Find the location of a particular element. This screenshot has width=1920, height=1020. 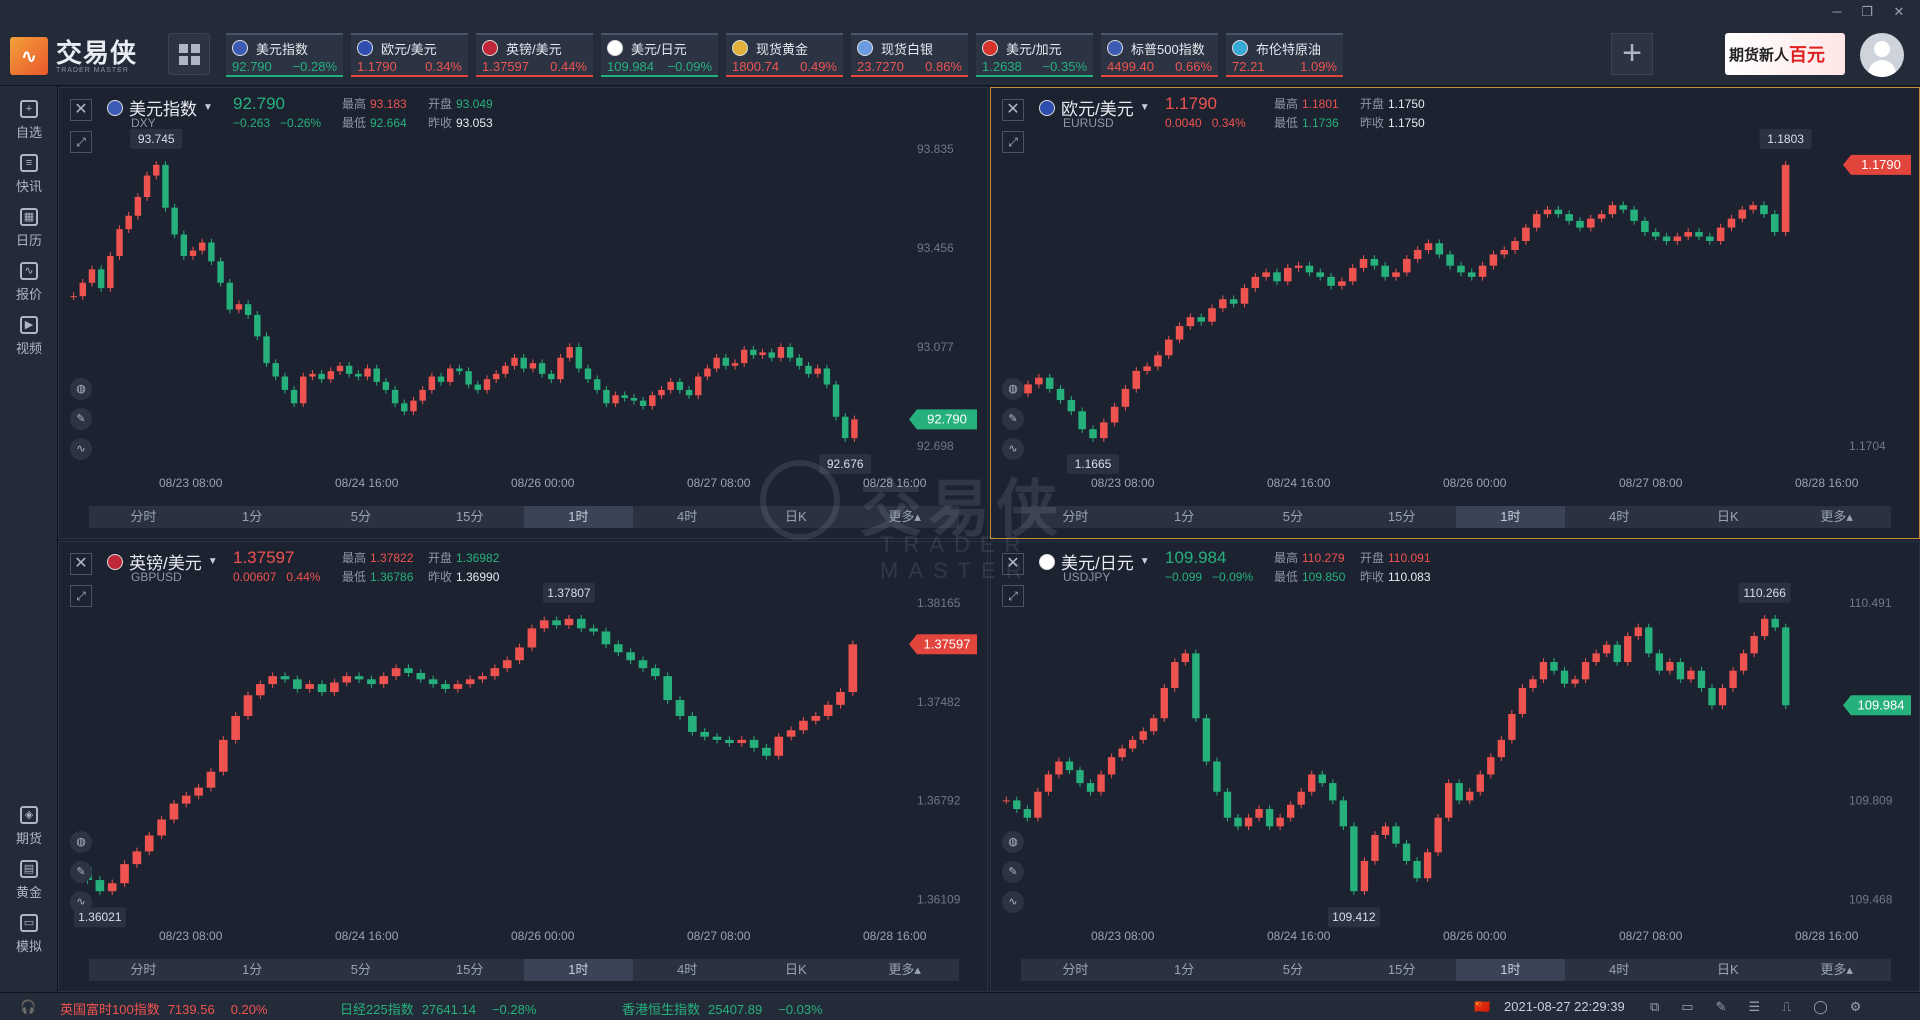

symbol-selector: 英镑/美元 ▼ is located at coordinates (162, 561).